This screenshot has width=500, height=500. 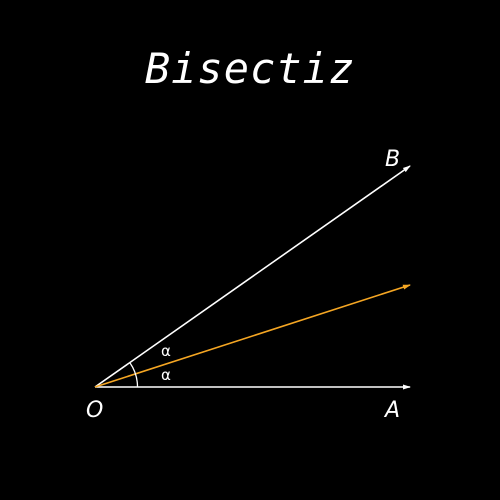 I want to click on angle-label-lower: α, so click(x=166, y=375).